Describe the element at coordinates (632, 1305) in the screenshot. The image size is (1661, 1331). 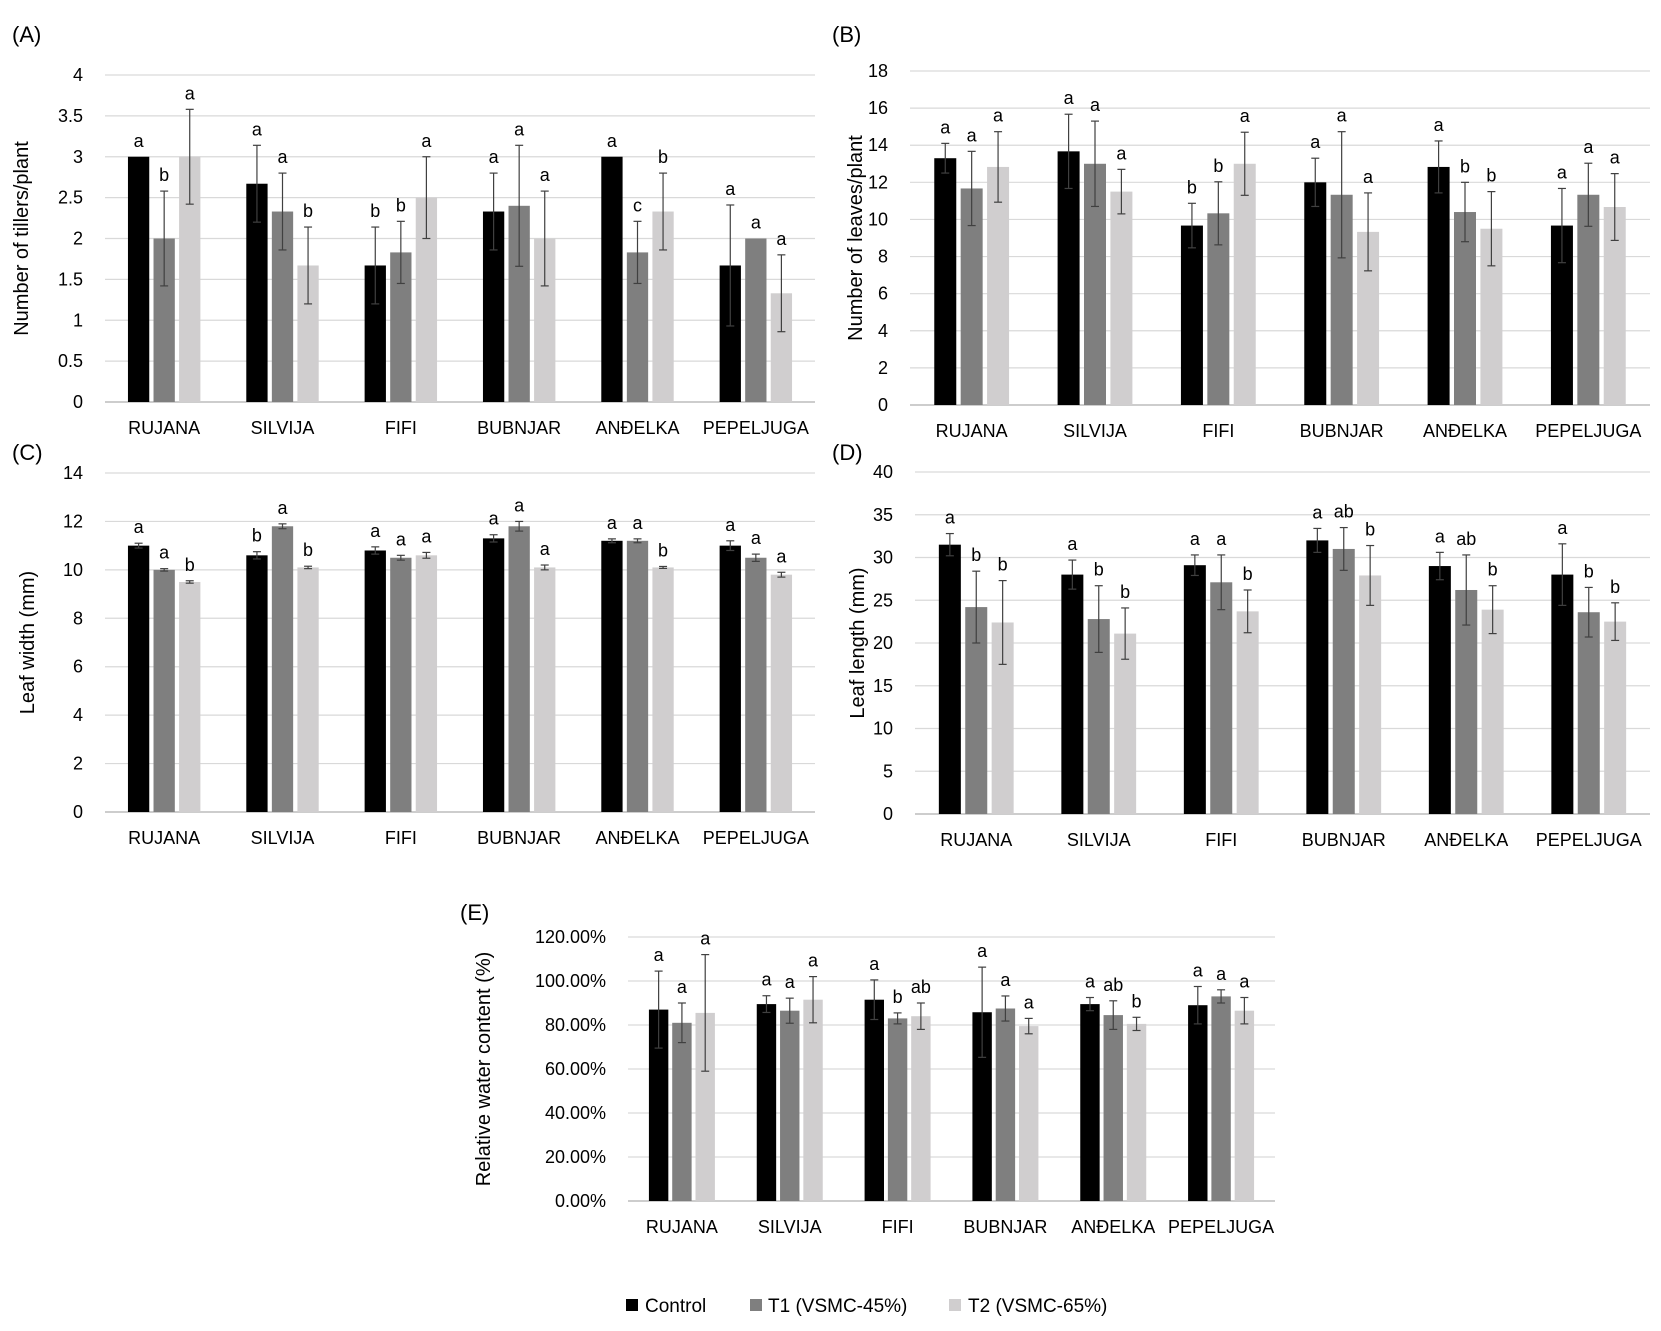
I see `legend-swatch-control` at that location.